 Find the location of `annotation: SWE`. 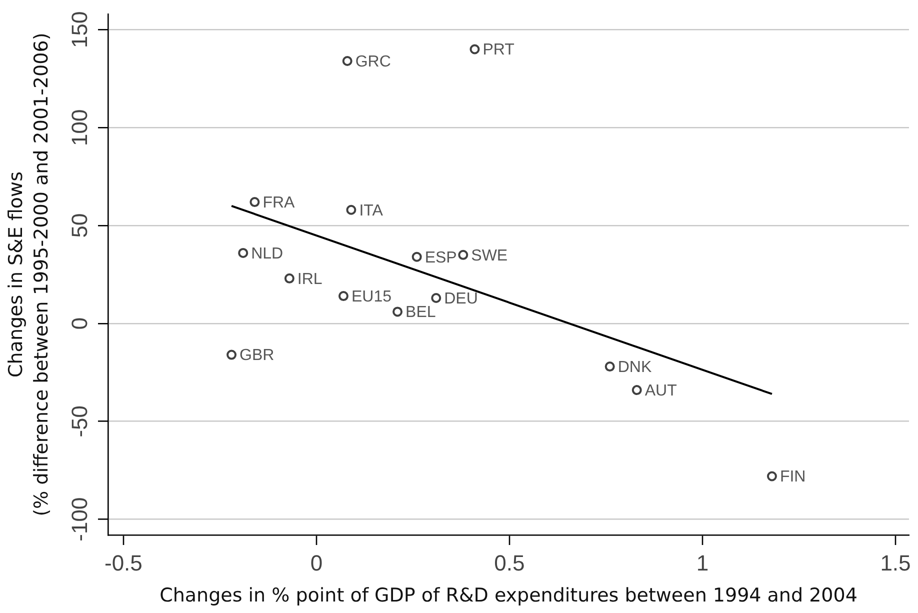

annotation: SWE is located at coordinates (489, 255).